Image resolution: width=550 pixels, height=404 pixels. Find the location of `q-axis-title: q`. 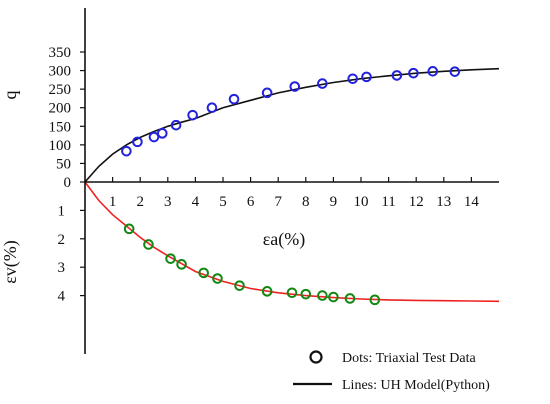

q-axis-title: q is located at coordinates (10, 95).